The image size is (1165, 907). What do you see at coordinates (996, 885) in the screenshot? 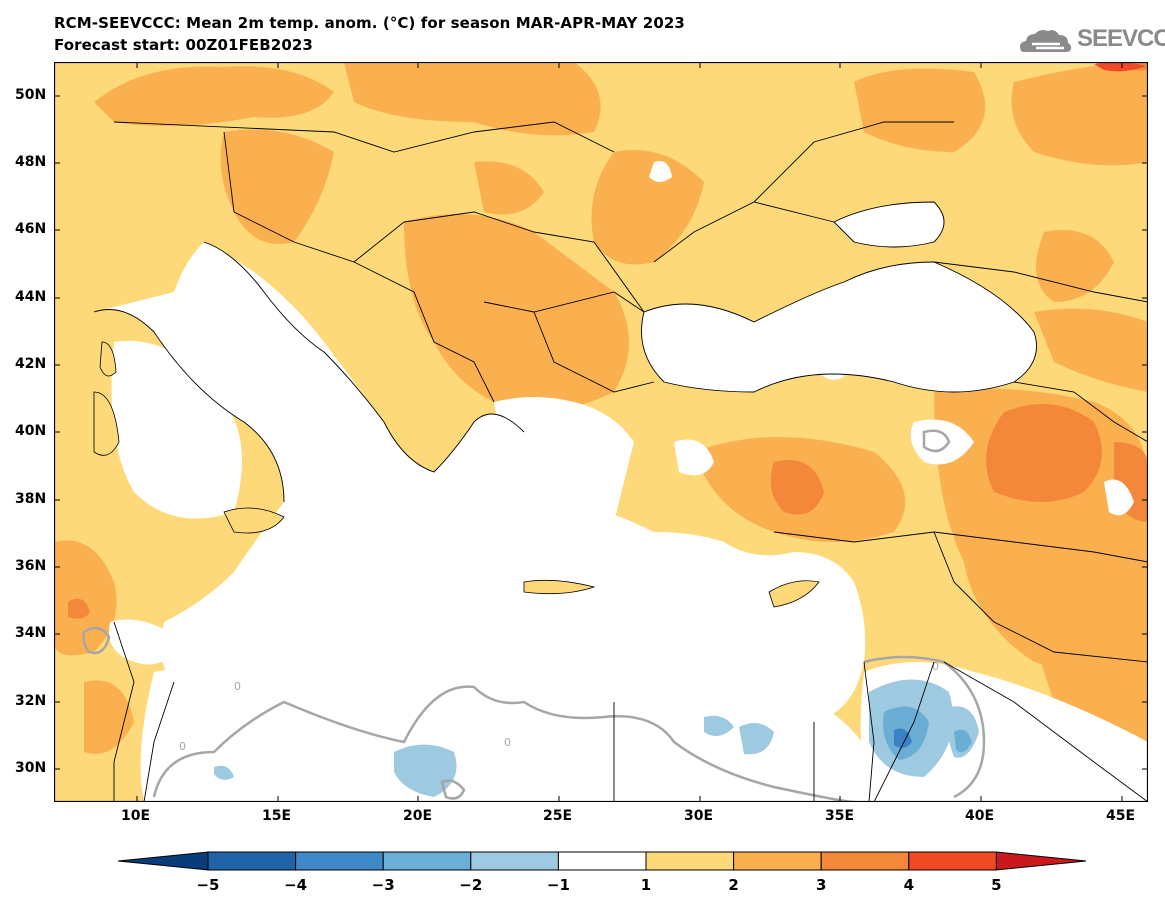
I see `colorbar-tick-label: 5` at bounding box center [996, 885].